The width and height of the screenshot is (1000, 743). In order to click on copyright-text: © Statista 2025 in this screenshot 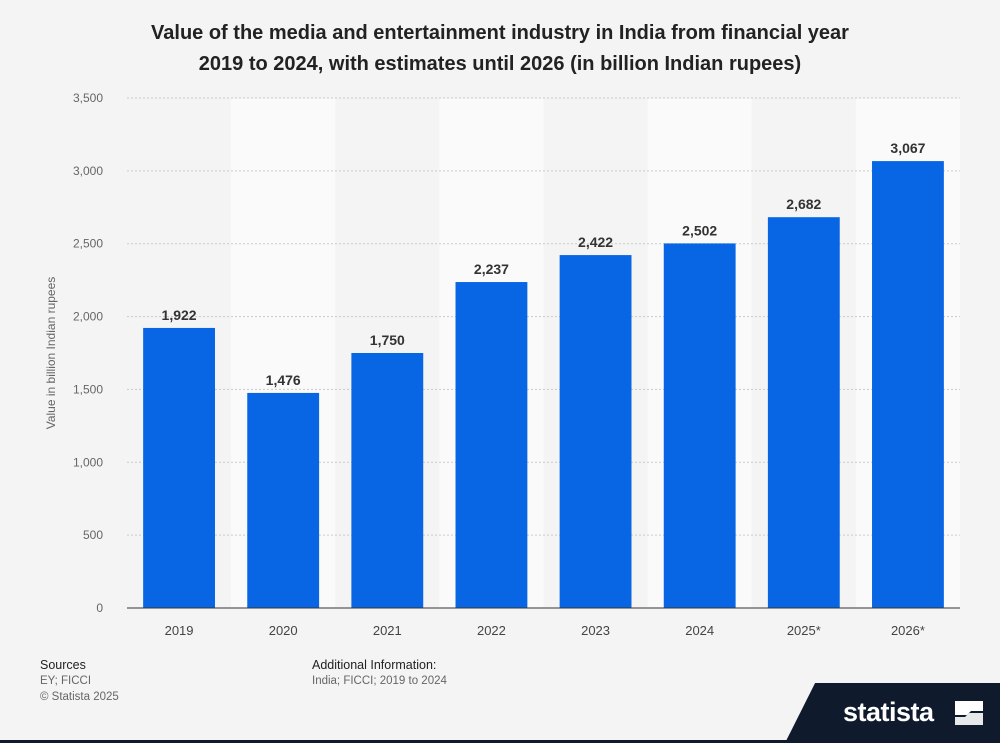, I will do `click(79, 697)`.